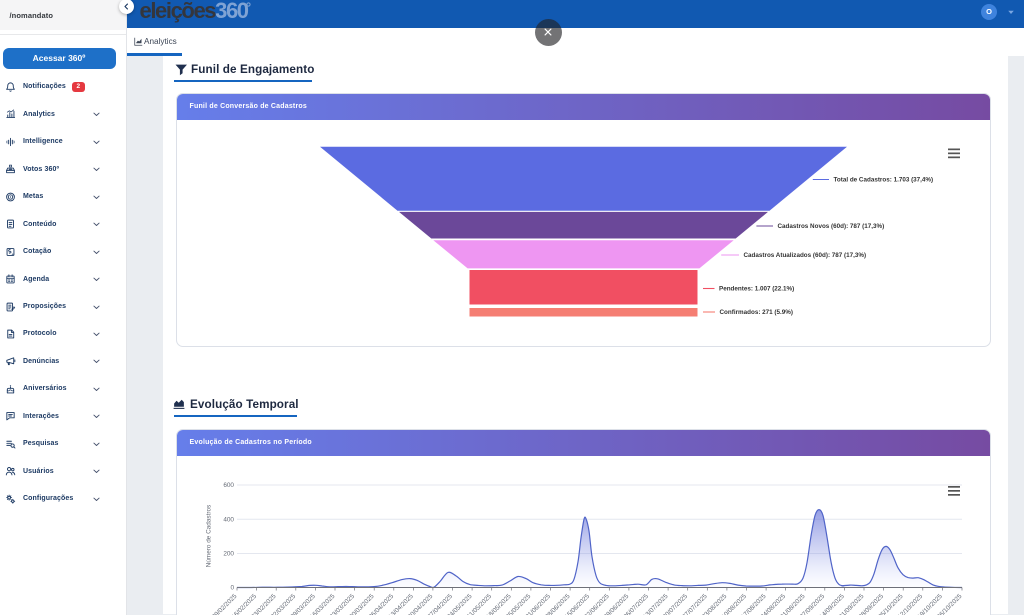 This screenshot has height=615, width=1024. Describe the element at coordinates (756, 289) in the screenshot. I see `svg-text: Pendentes: 1.007 (22.1%)` at that location.